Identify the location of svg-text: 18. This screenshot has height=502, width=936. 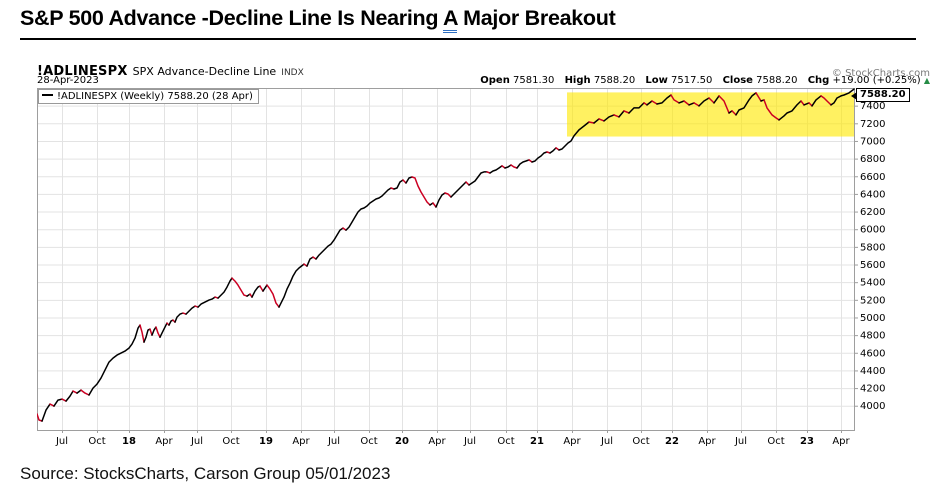
(129, 441).